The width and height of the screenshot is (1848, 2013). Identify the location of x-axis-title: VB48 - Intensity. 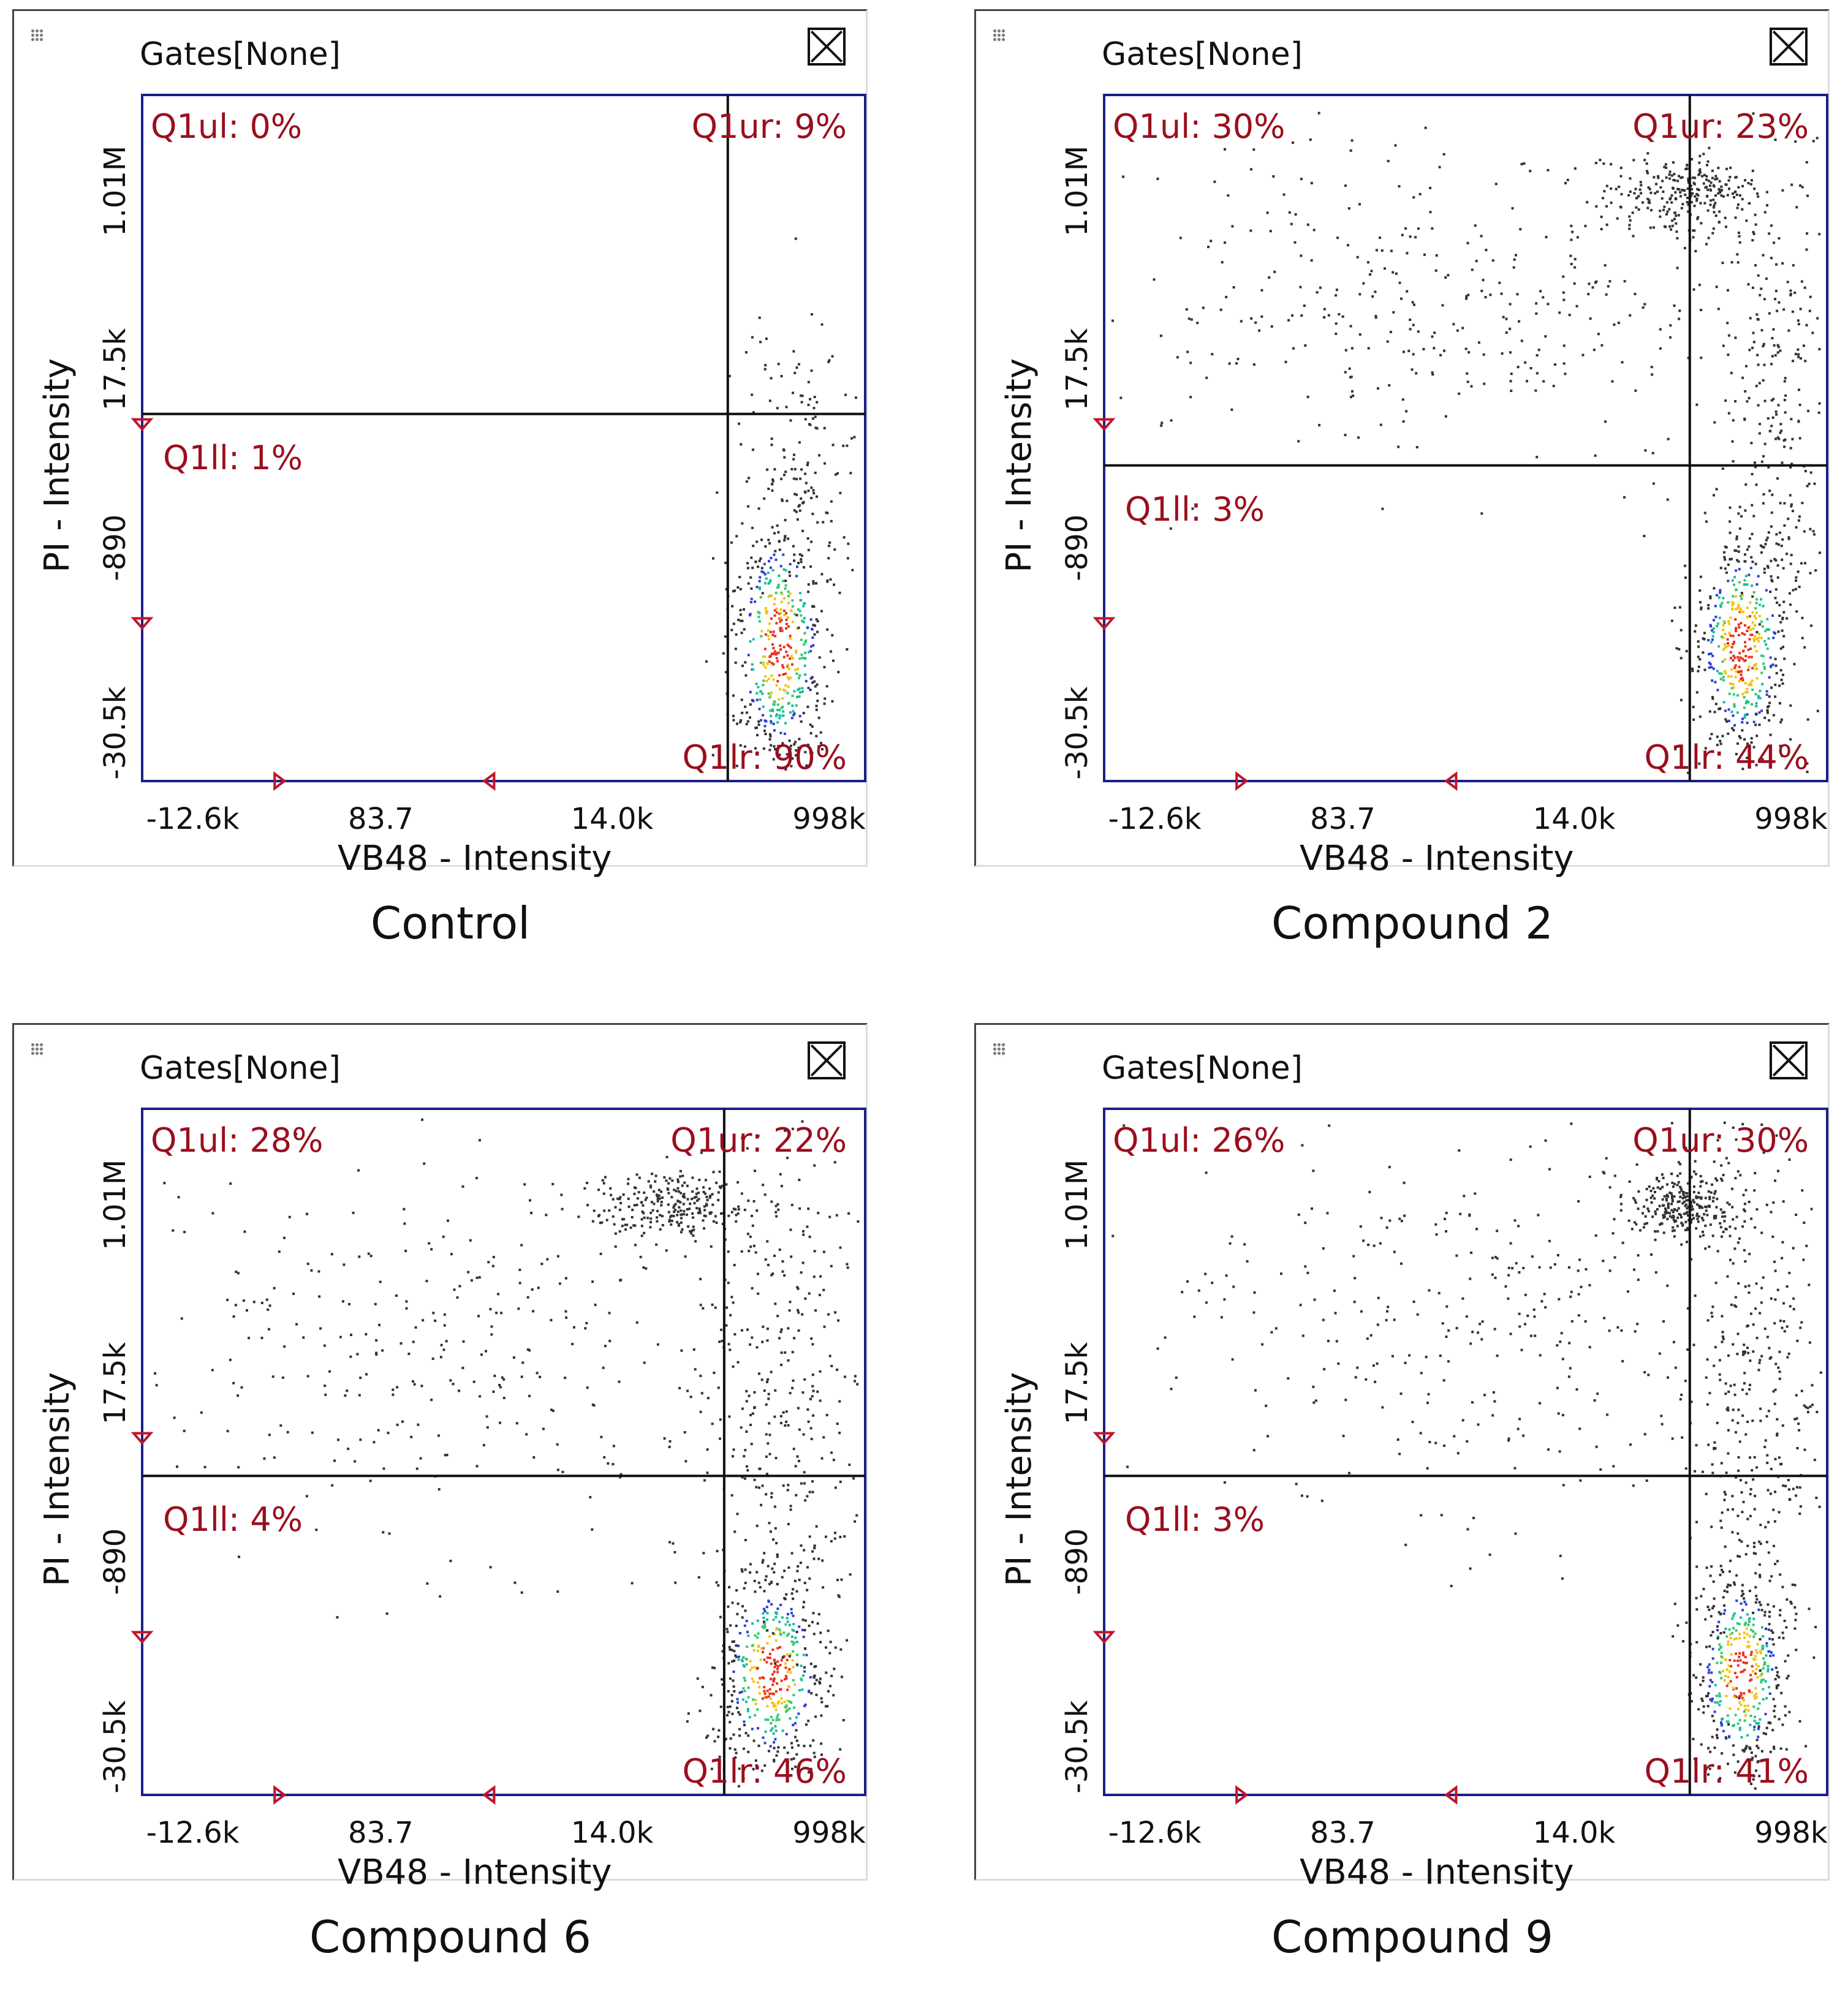
(475, 1872).